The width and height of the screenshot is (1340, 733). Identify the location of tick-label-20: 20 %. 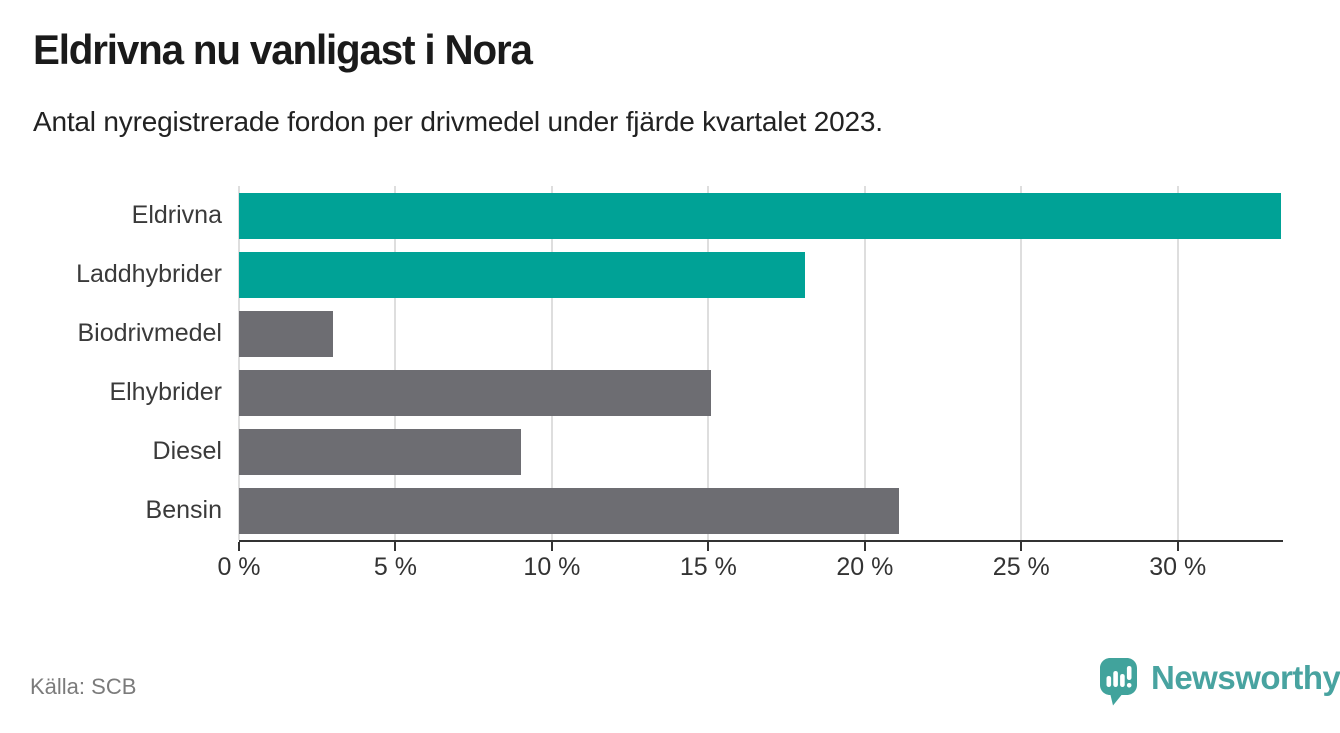
(865, 567).